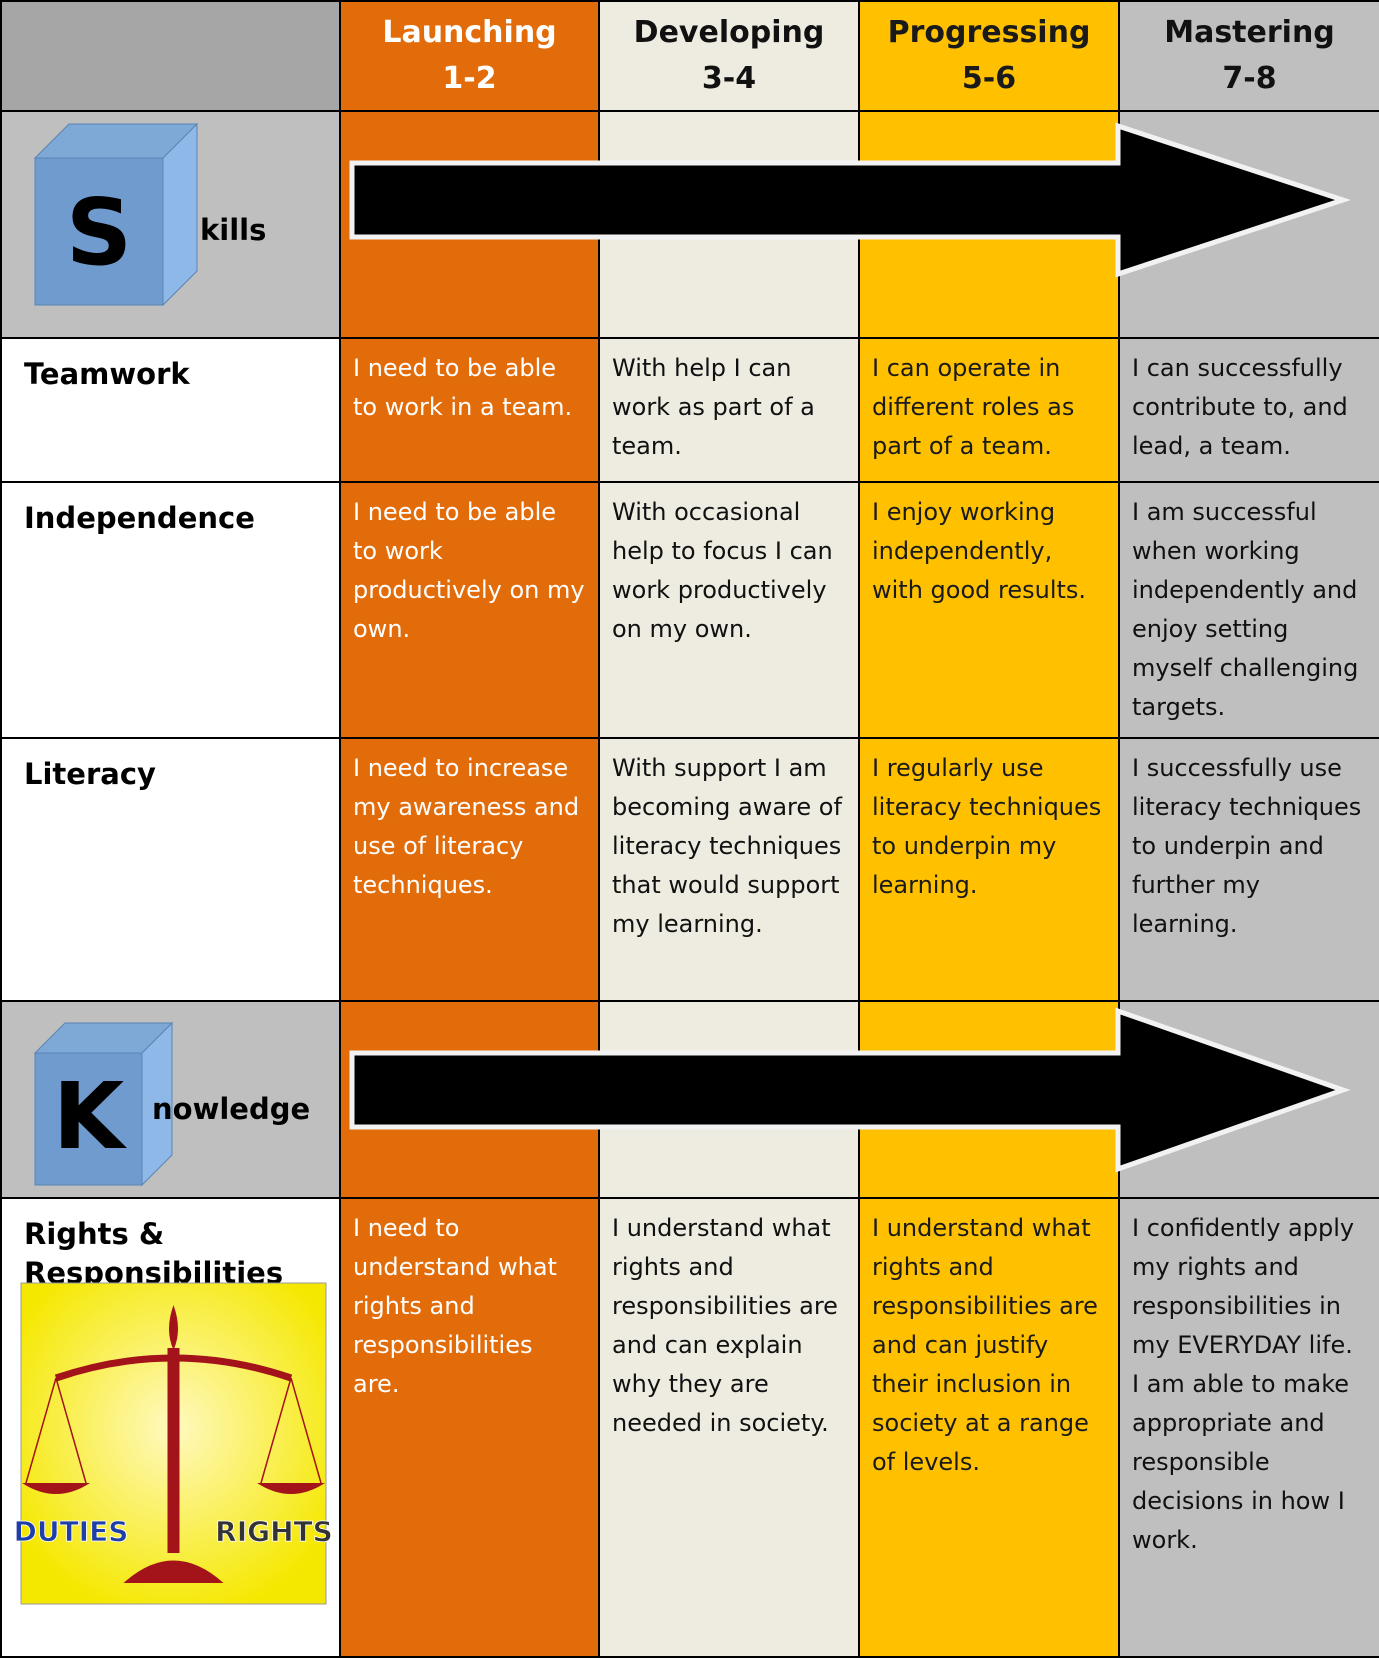 Image resolution: width=1379 pixels, height=1658 pixels. Describe the element at coordinates (90, 1116) in the screenshot. I see `banner-letter: K` at that location.